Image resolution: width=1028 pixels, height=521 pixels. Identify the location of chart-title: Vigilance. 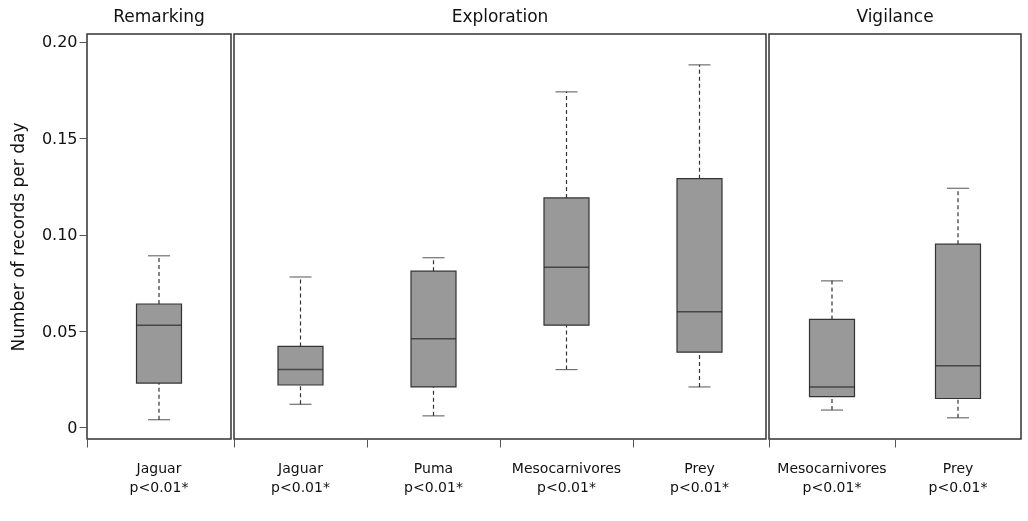
(895, 16).